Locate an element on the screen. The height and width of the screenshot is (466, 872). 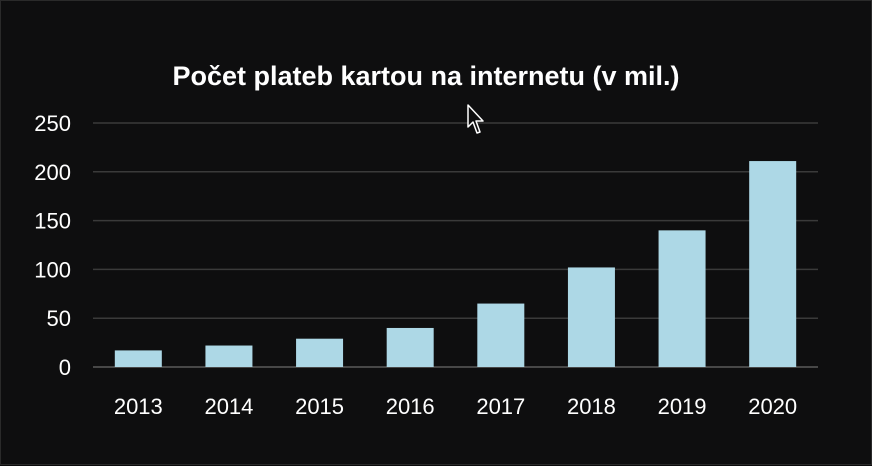
x-tick-label: 2017 is located at coordinates (500, 406).